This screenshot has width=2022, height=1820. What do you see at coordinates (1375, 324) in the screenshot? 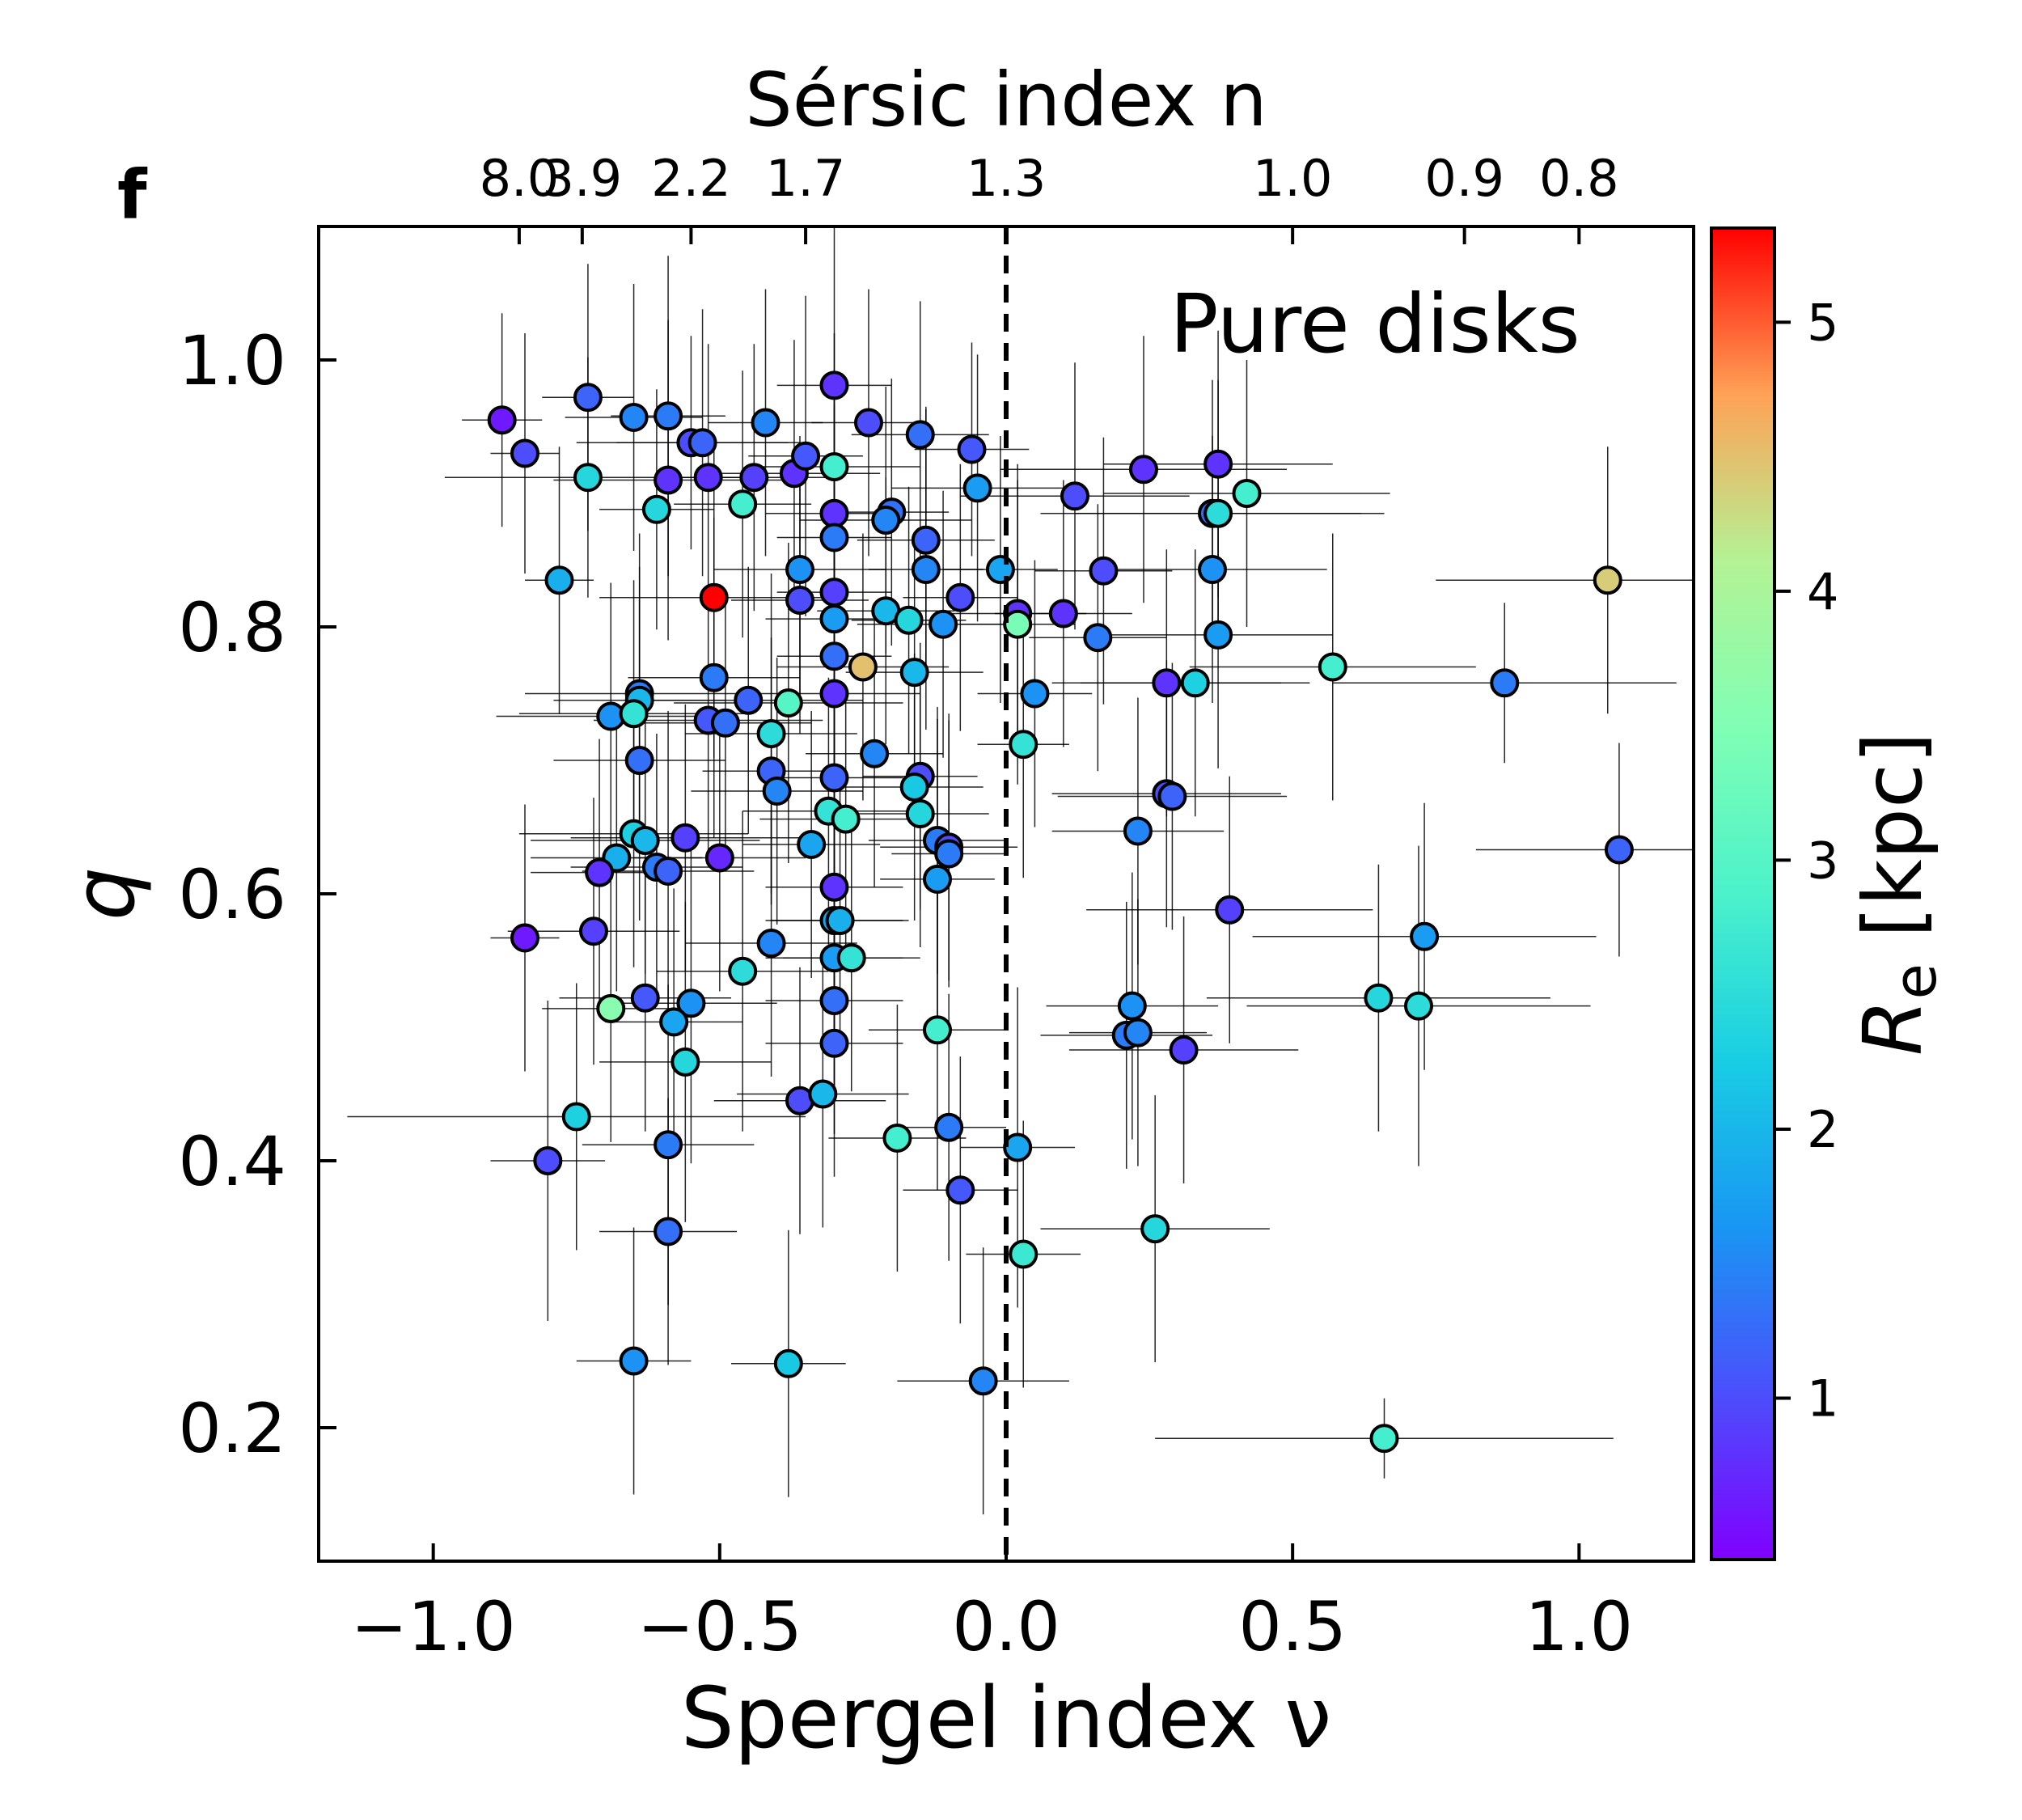
I see `annotation-pure-disks: Pure disks` at bounding box center [1375, 324].